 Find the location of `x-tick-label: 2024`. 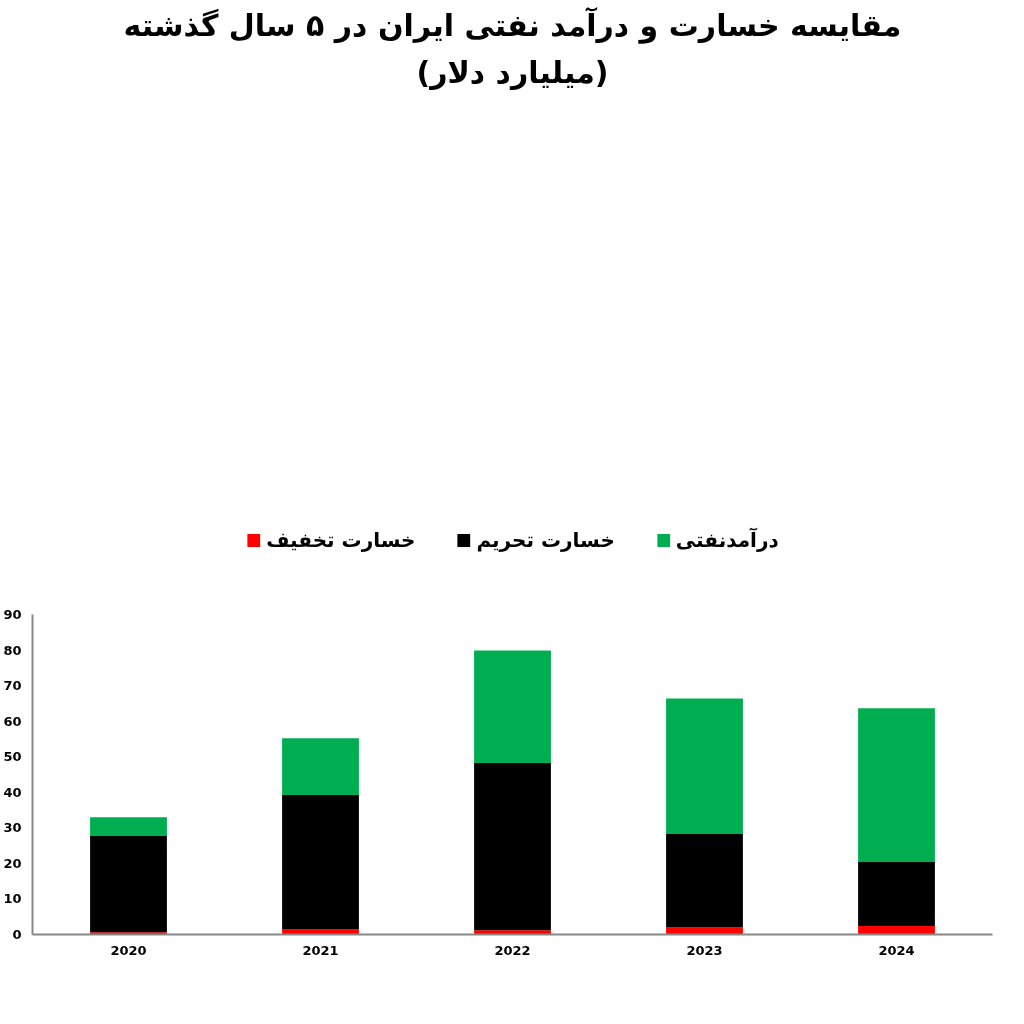

x-tick-label: 2024 is located at coordinates (896, 950).